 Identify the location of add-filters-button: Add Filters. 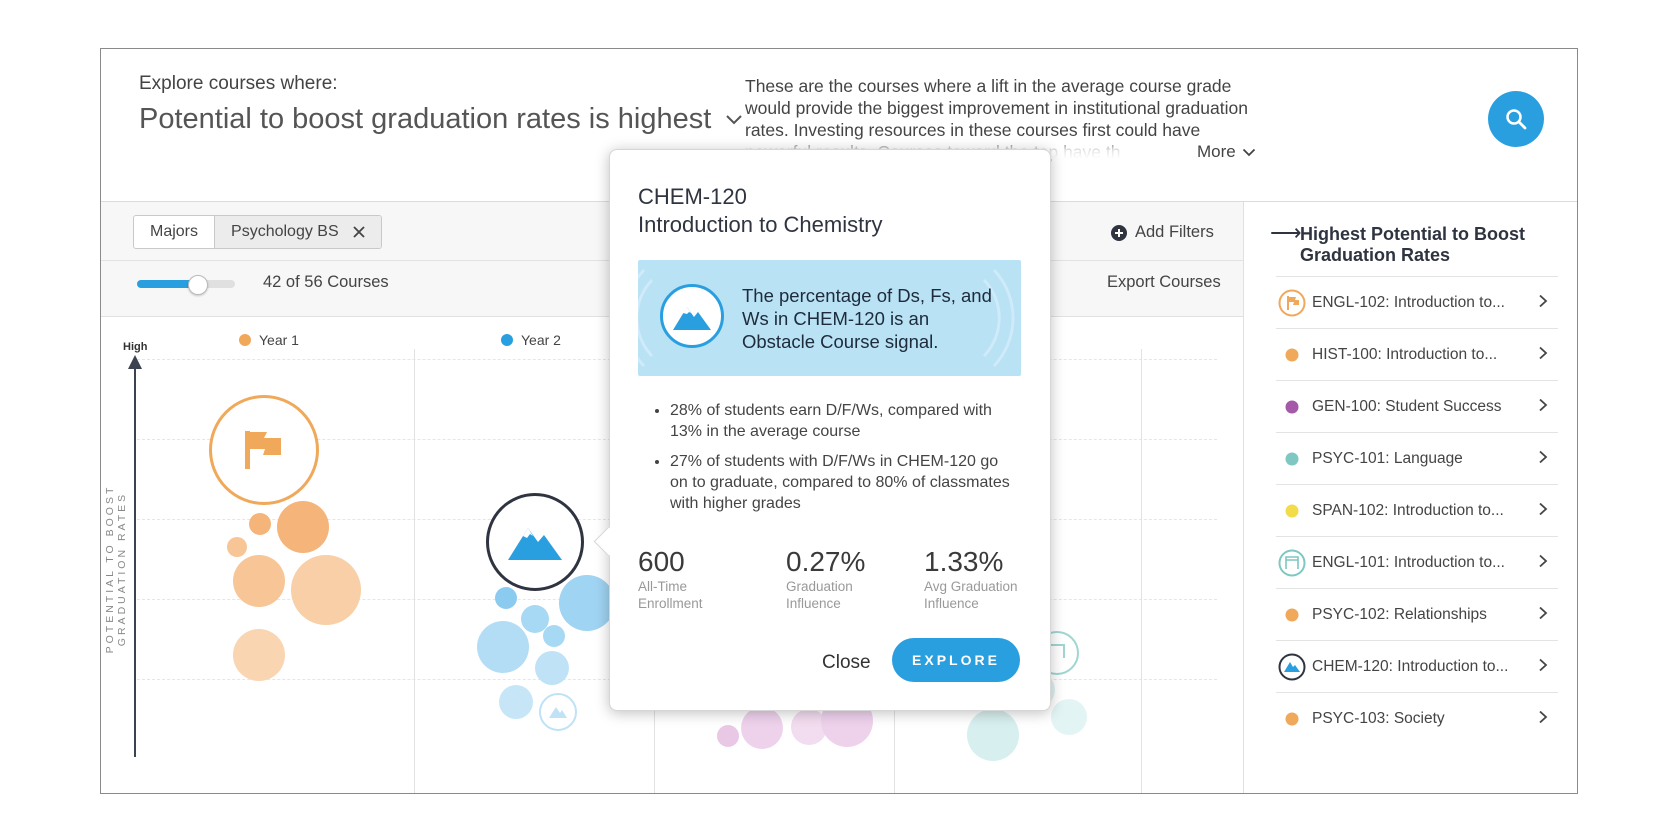
(1162, 232).